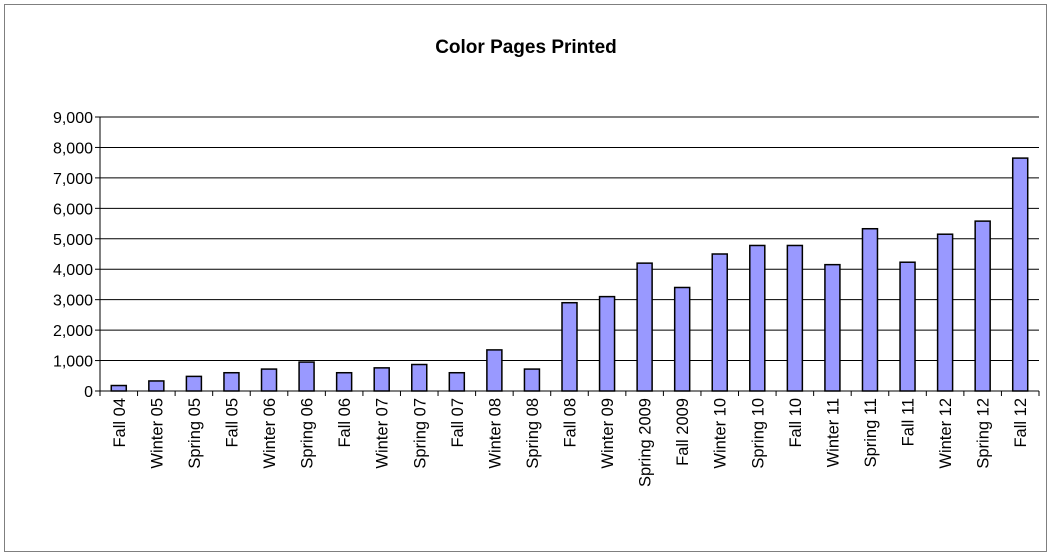  I want to click on y-tick-label: 1,000, so click(73, 362).